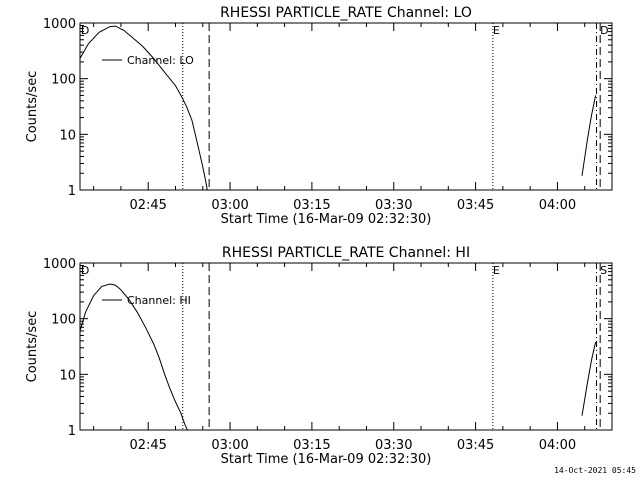  I want to click on legend-label: Channel: HI, so click(159, 300).